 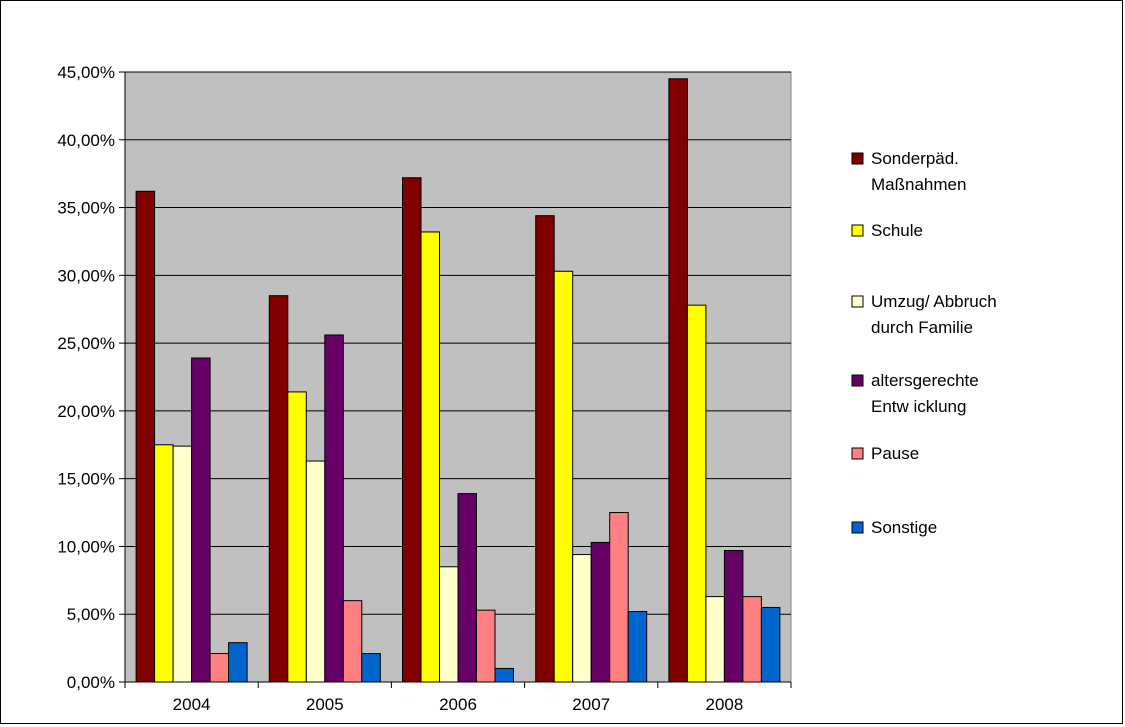 I want to click on y-tick-label: 5,00%, so click(x=91, y=614).